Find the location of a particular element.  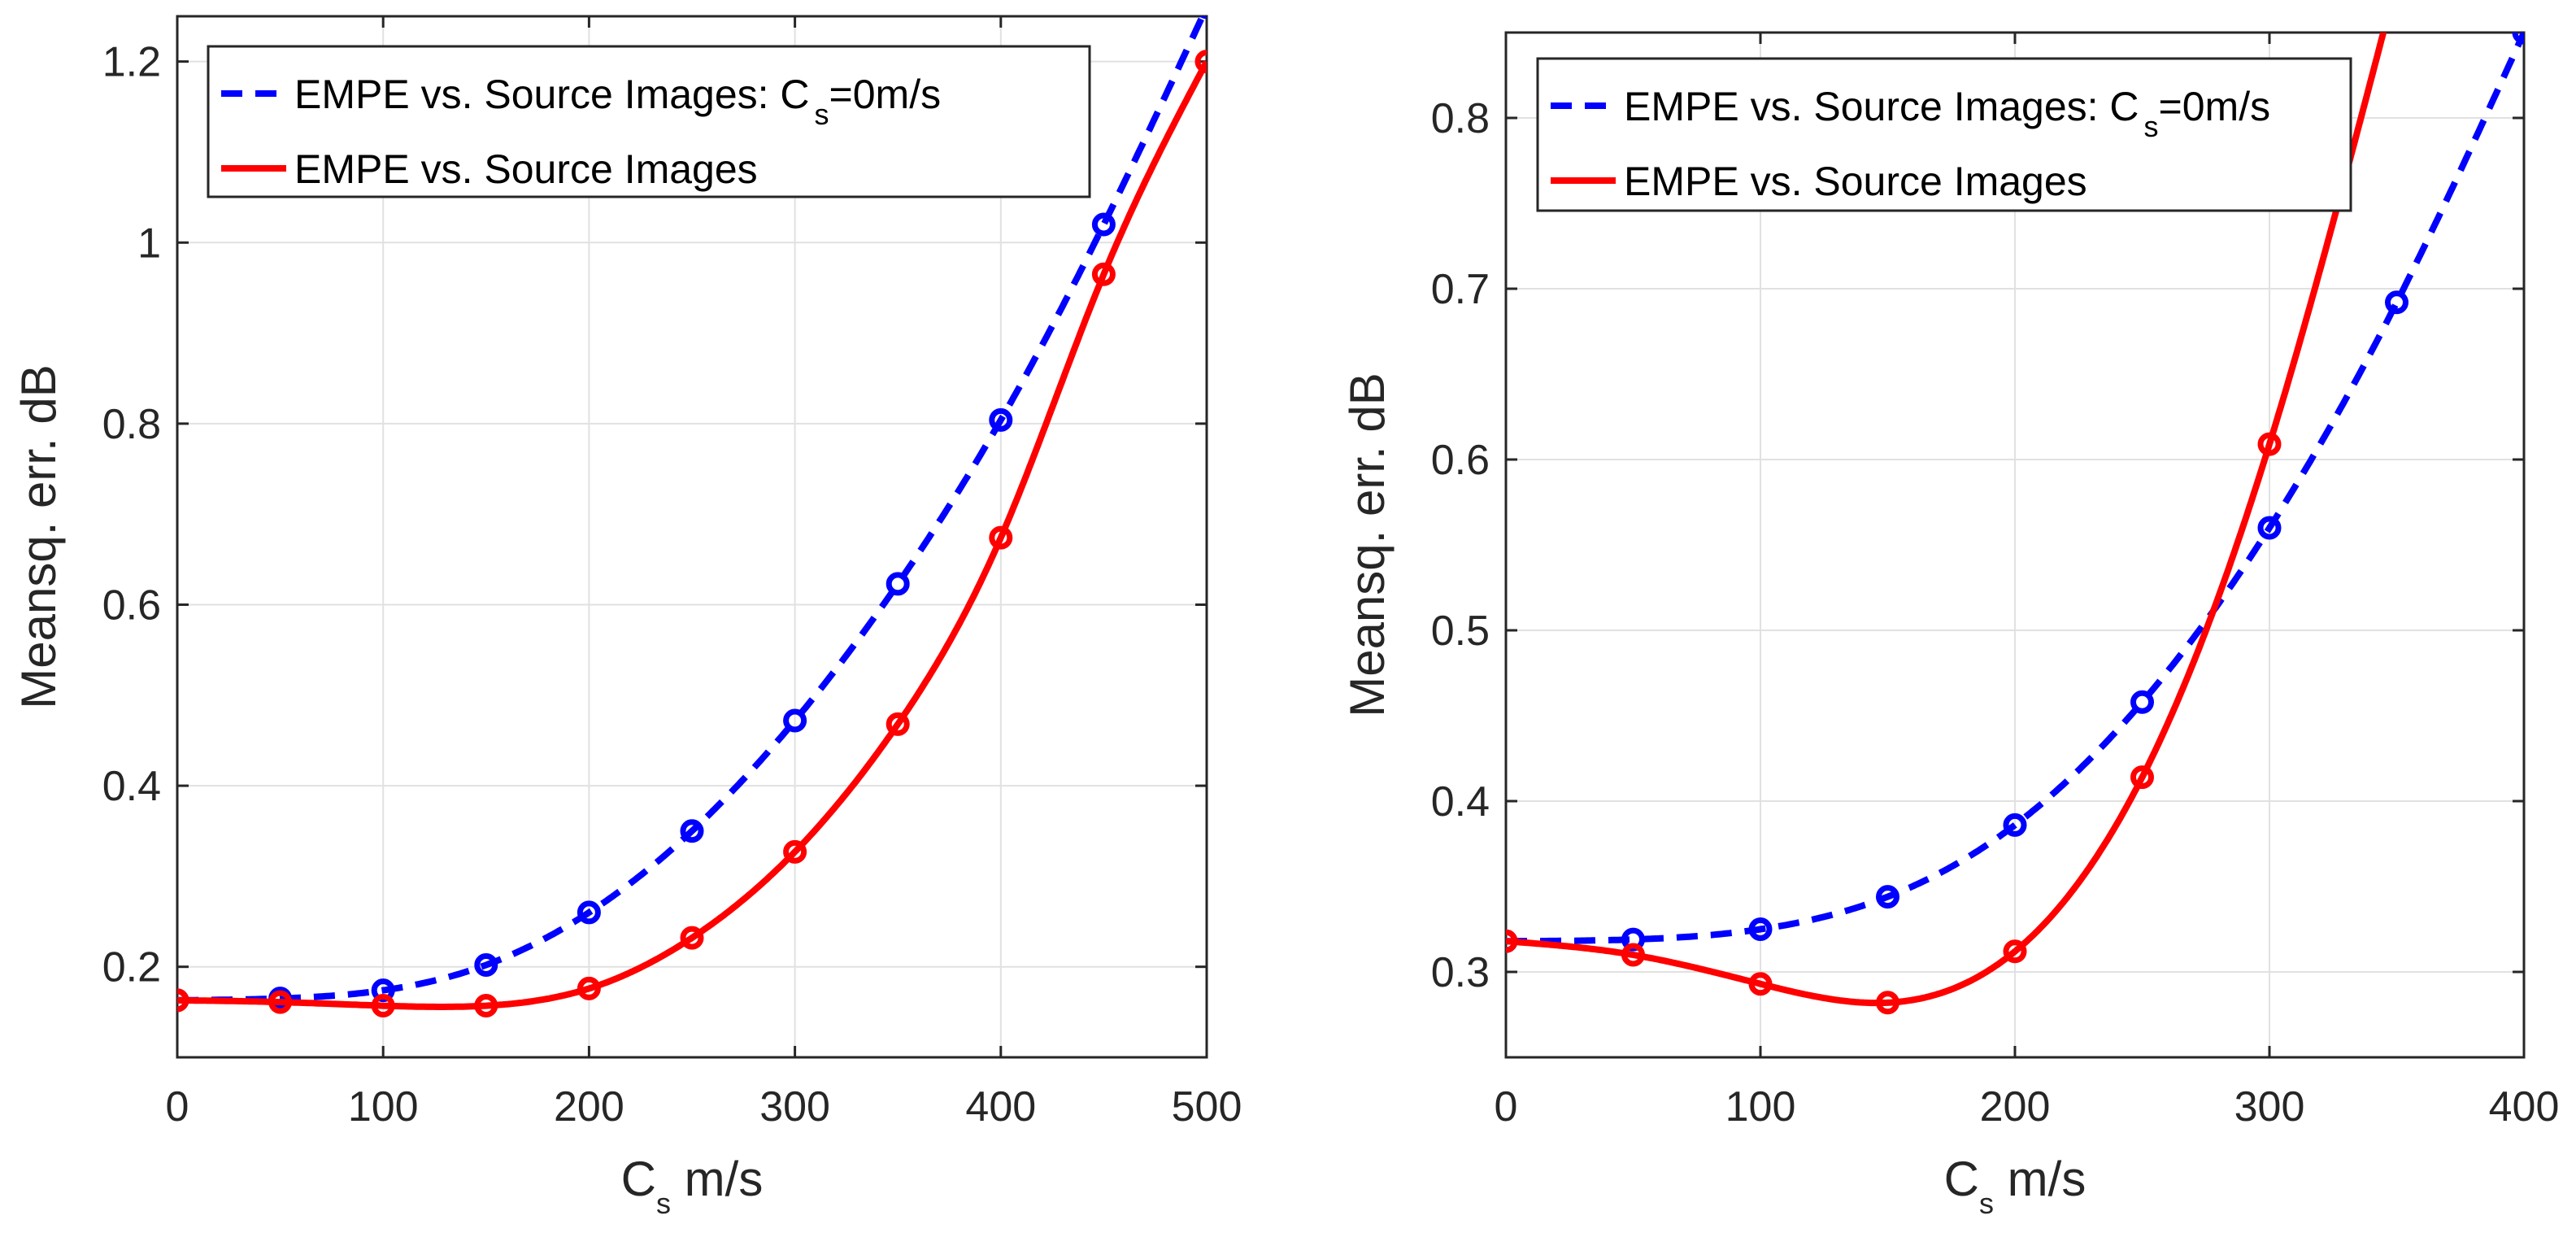

y-tick-label: 0.5 is located at coordinates (1461, 631).